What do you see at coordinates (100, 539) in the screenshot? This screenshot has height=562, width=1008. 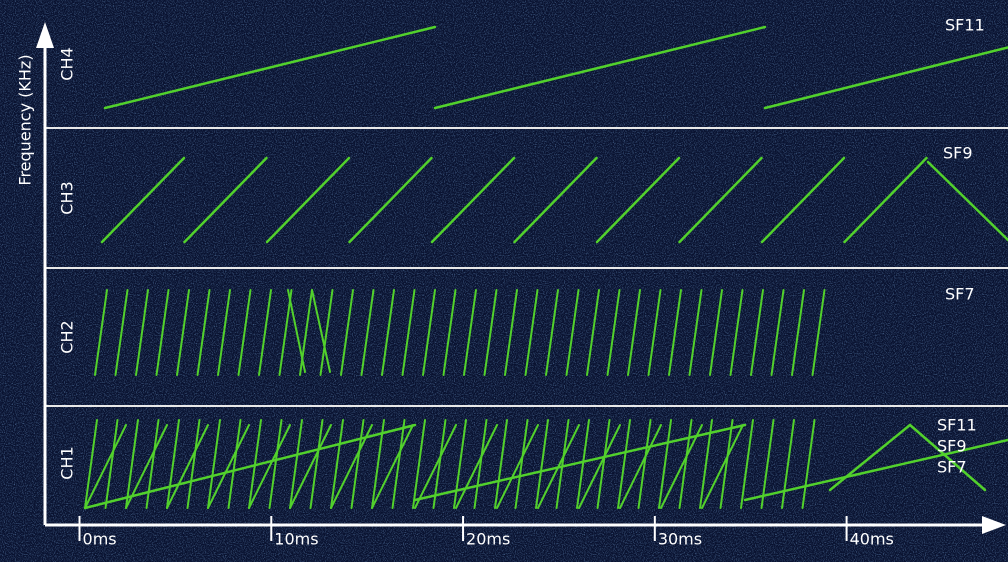 I see `x-tick-label: 0ms` at bounding box center [100, 539].